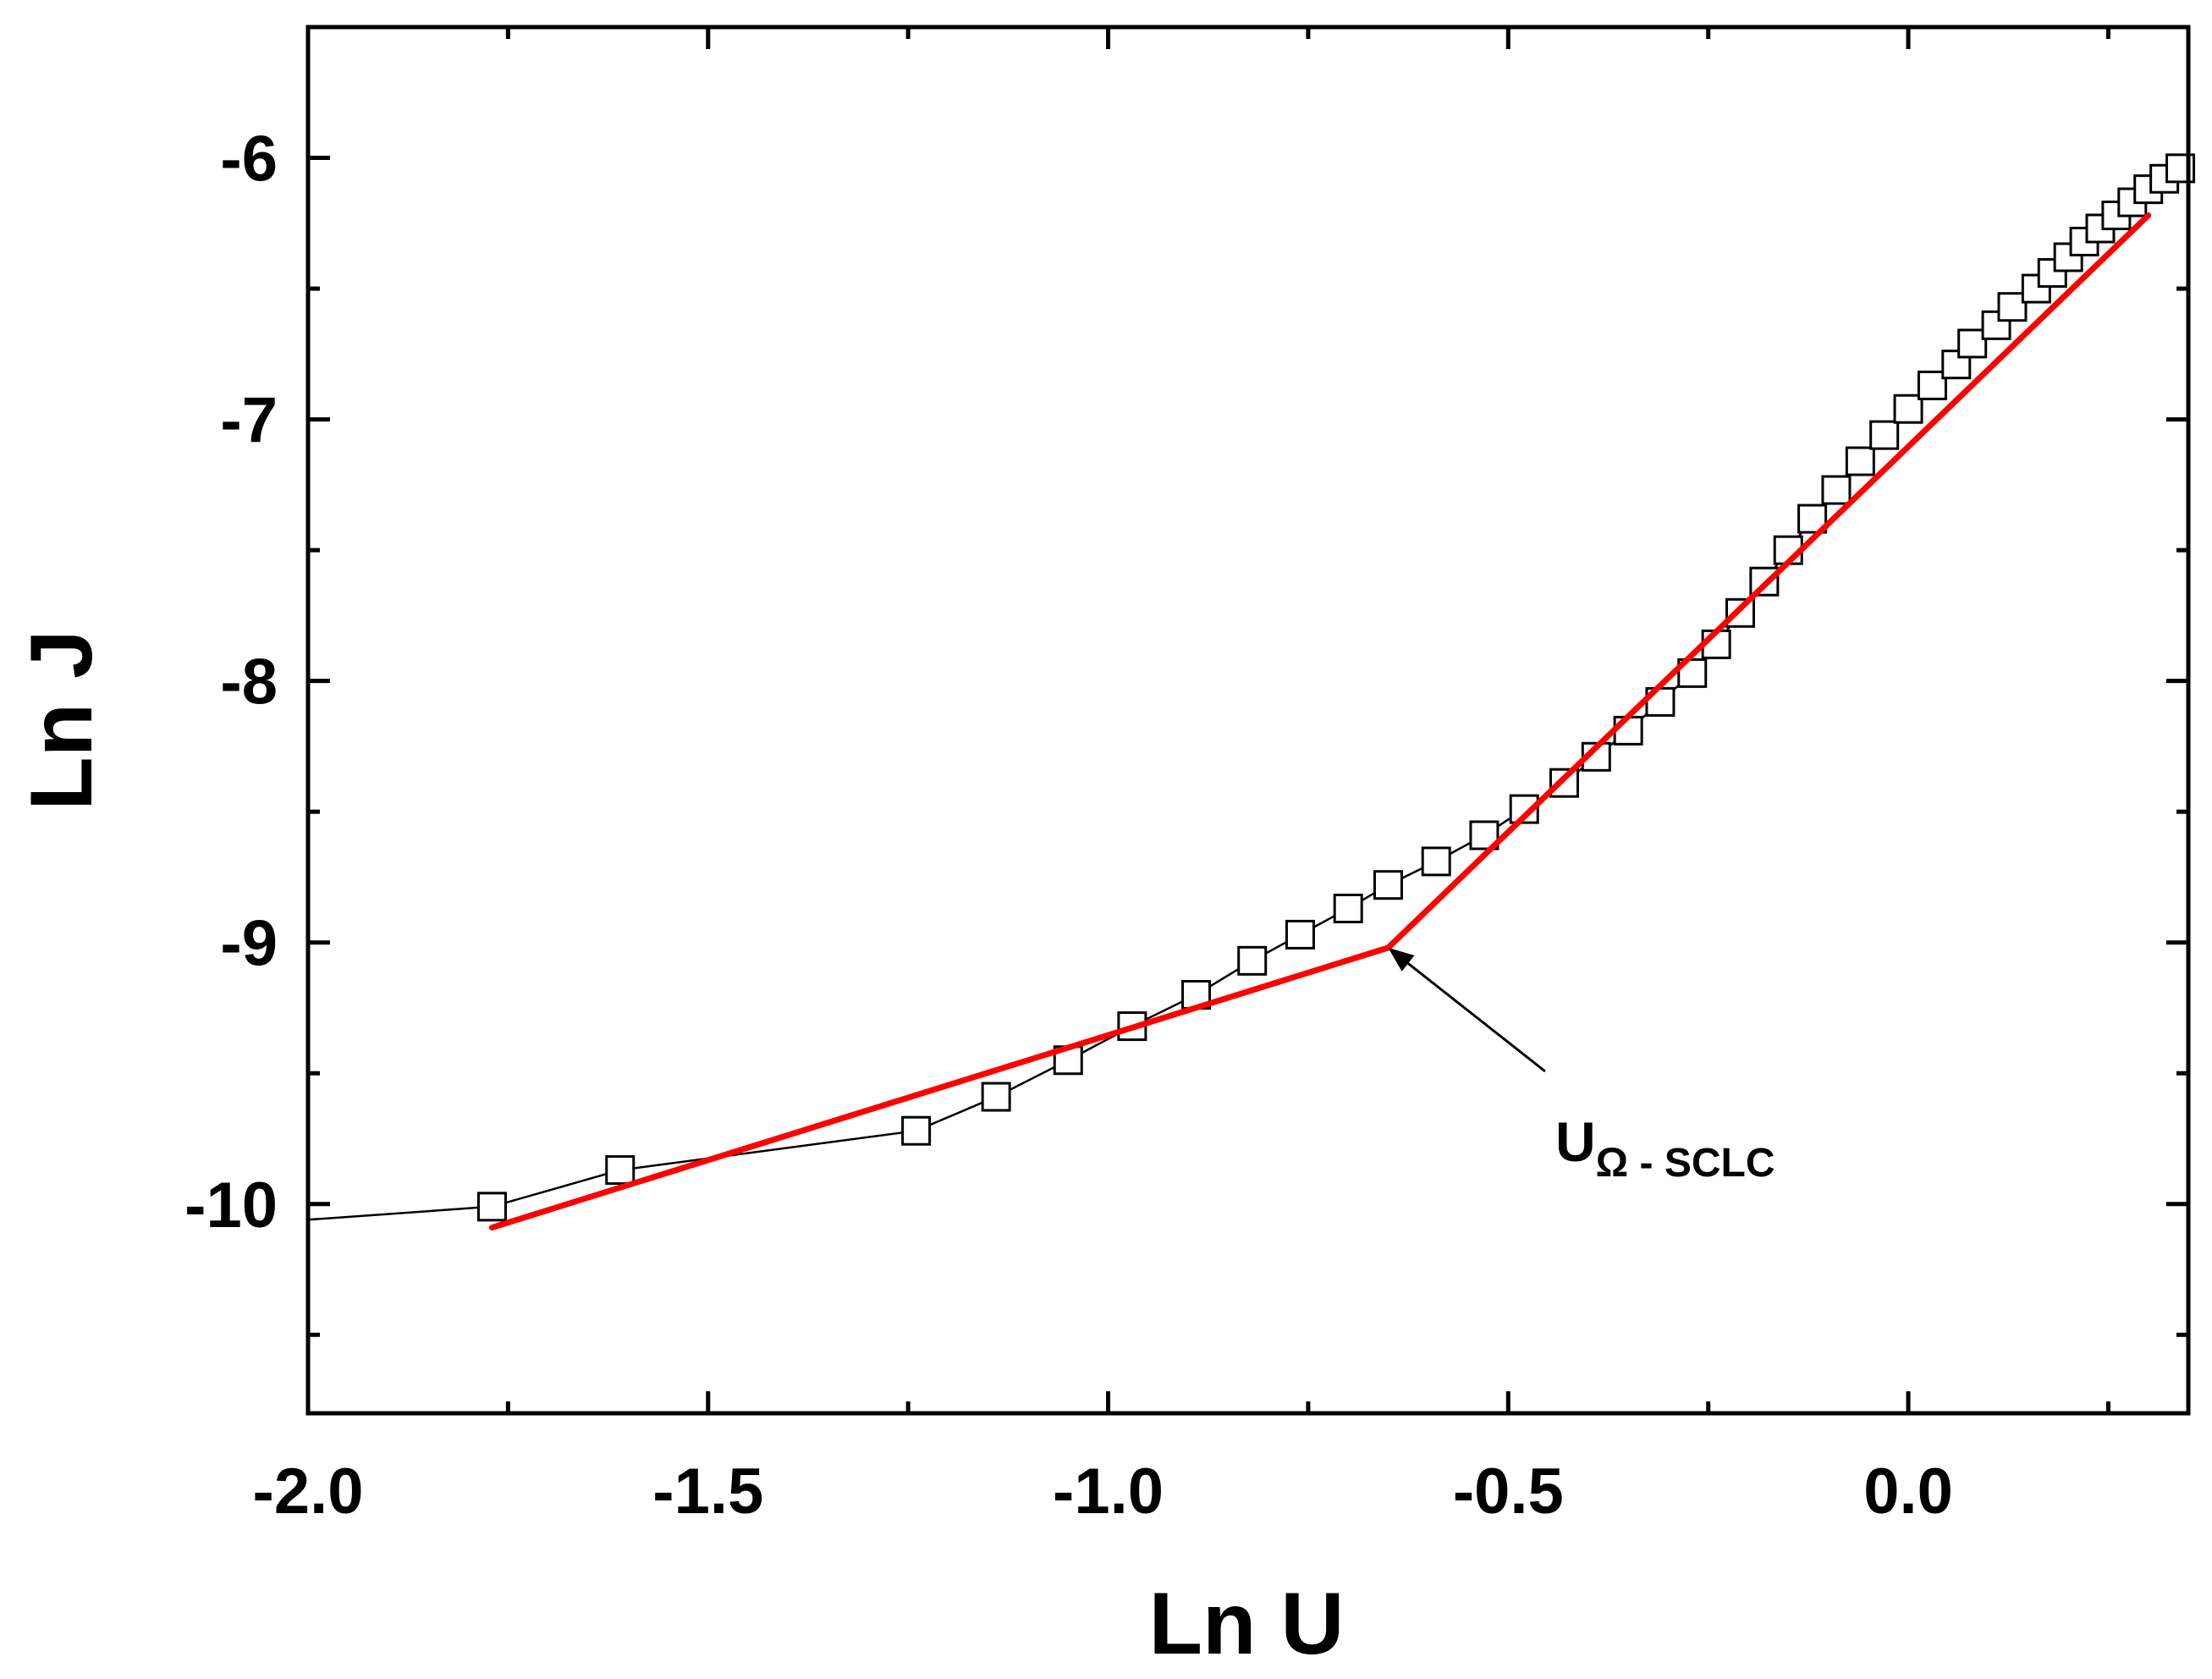 This screenshot has width=2212, height=1679. Describe the element at coordinates (249, 683) in the screenshot. I see `y-tick-label: -8` at that location.